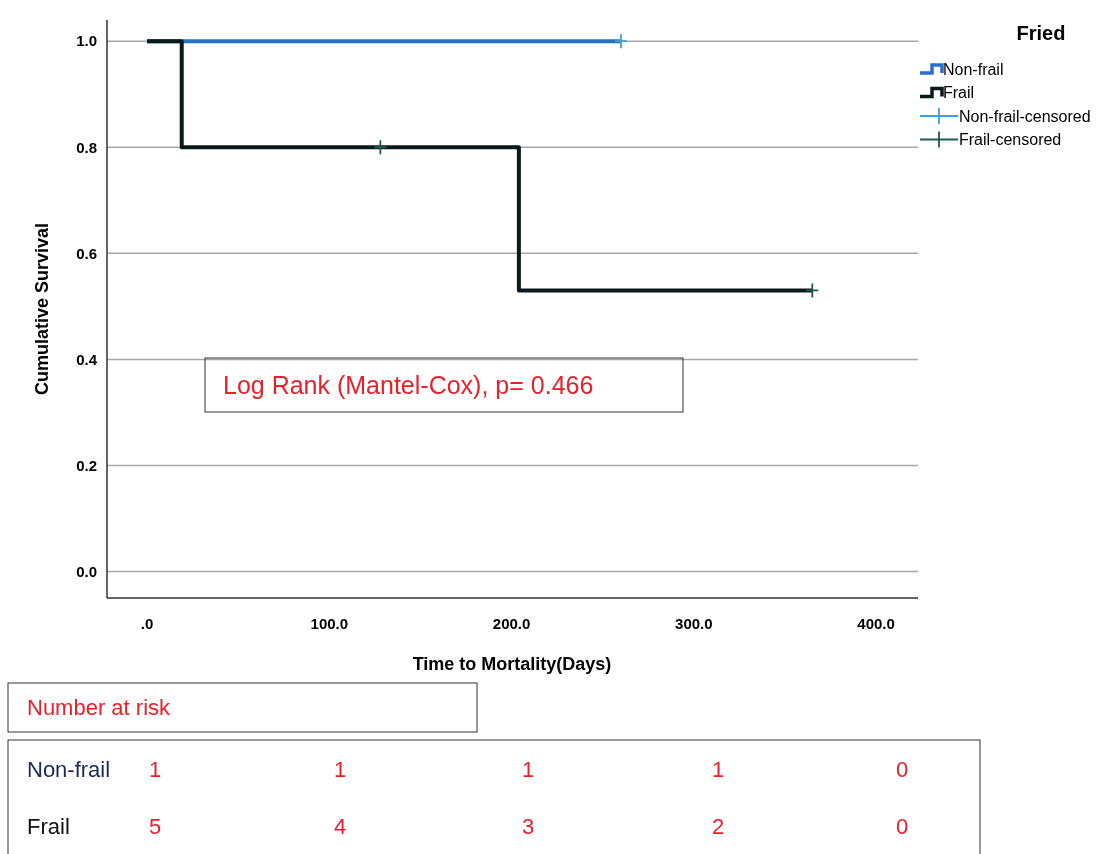 The width and height of the screenshot is (1112, 854). Describe the element at coordinates (512, 664) in the screenshot. I see `x-axis-title: Time to Mortality(Days)` at that location.